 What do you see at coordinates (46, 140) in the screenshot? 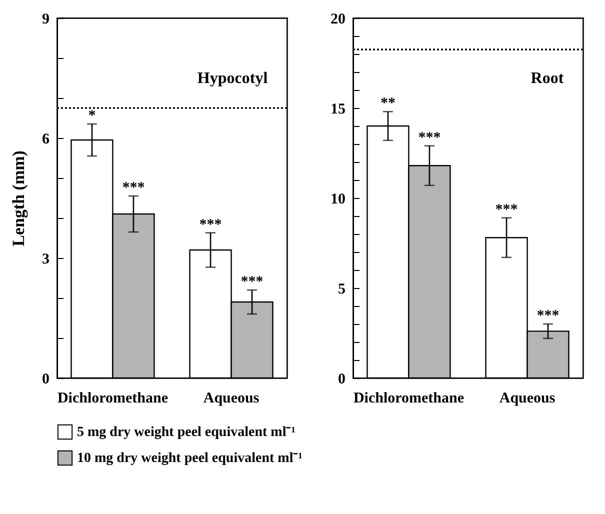
I see `y-tick-label: 6` at bounding box center [46, 140].